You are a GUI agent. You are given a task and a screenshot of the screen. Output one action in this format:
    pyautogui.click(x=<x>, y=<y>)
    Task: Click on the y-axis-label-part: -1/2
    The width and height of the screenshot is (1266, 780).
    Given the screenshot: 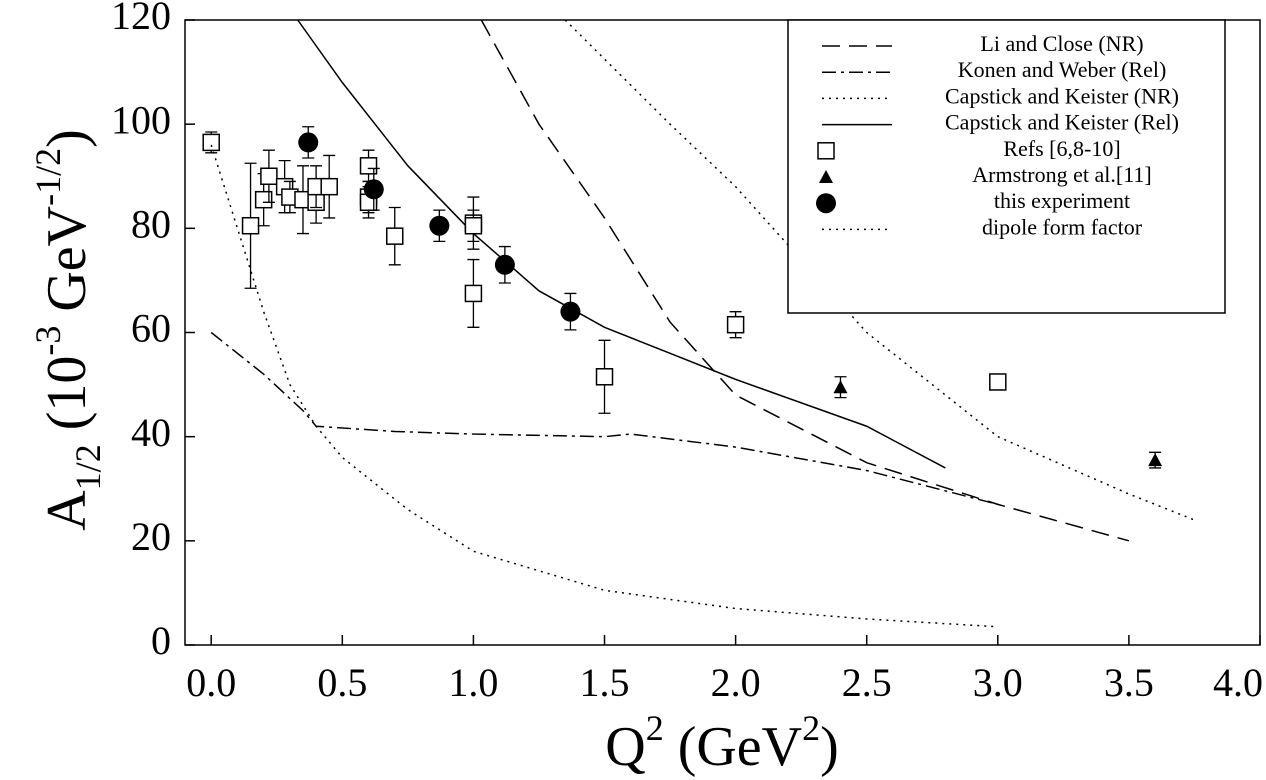 What is the action you would take?
    pyautogui.click(x=48, y=177)
    